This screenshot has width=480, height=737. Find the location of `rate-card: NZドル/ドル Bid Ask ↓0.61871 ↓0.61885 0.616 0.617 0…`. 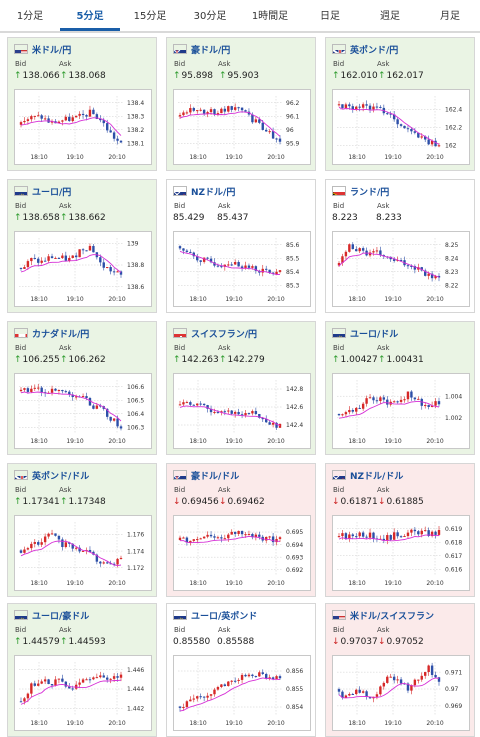

rate-card: NZドル/ドル Bid Ask ↓0.61871 ↓0.61885 0.616 0.617 0… is located at coordinates (400, 530).